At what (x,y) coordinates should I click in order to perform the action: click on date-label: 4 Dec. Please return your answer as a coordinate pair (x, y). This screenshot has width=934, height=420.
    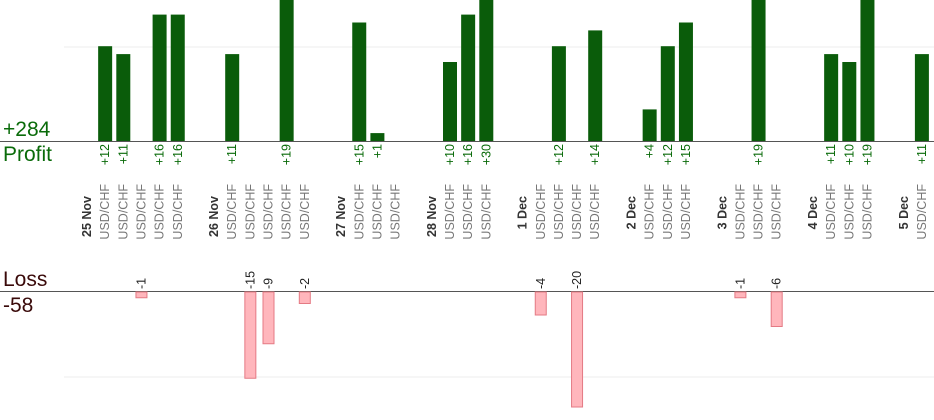
    Looking at the image, I should click on (813, 212).